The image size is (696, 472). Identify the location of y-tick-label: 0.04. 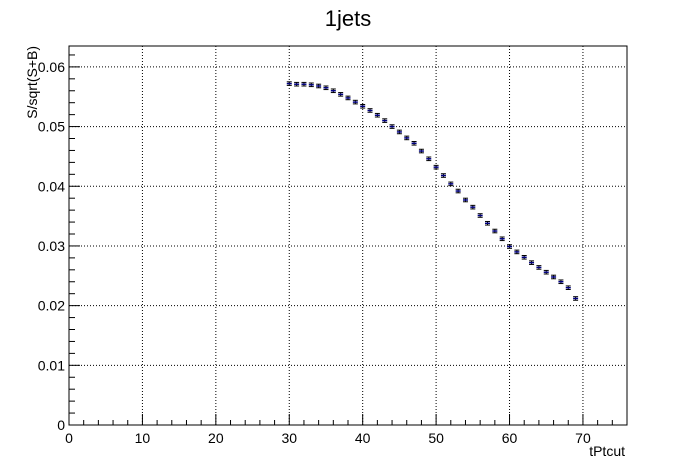
(51, 186).